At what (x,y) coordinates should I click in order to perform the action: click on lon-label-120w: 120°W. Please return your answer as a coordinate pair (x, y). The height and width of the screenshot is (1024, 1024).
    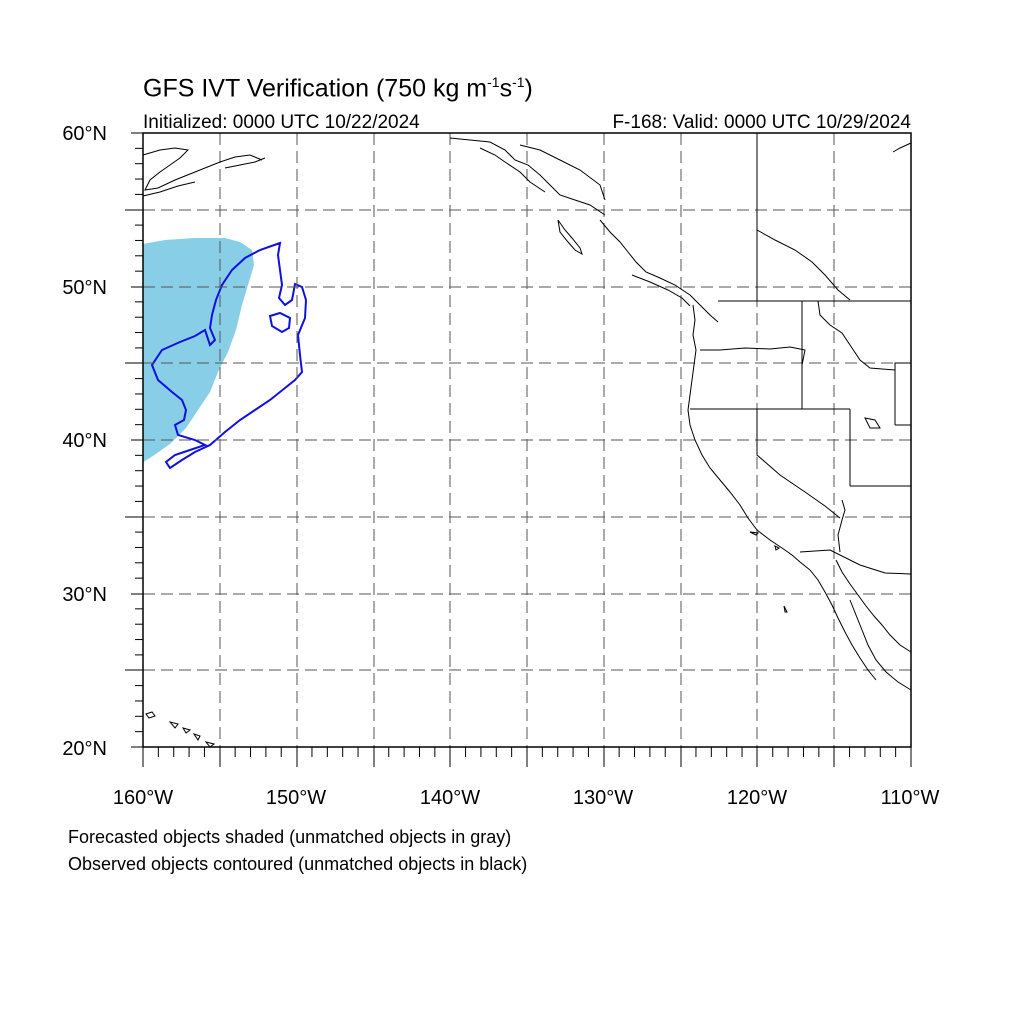
    Looking at the image, I should click on (757, 798).